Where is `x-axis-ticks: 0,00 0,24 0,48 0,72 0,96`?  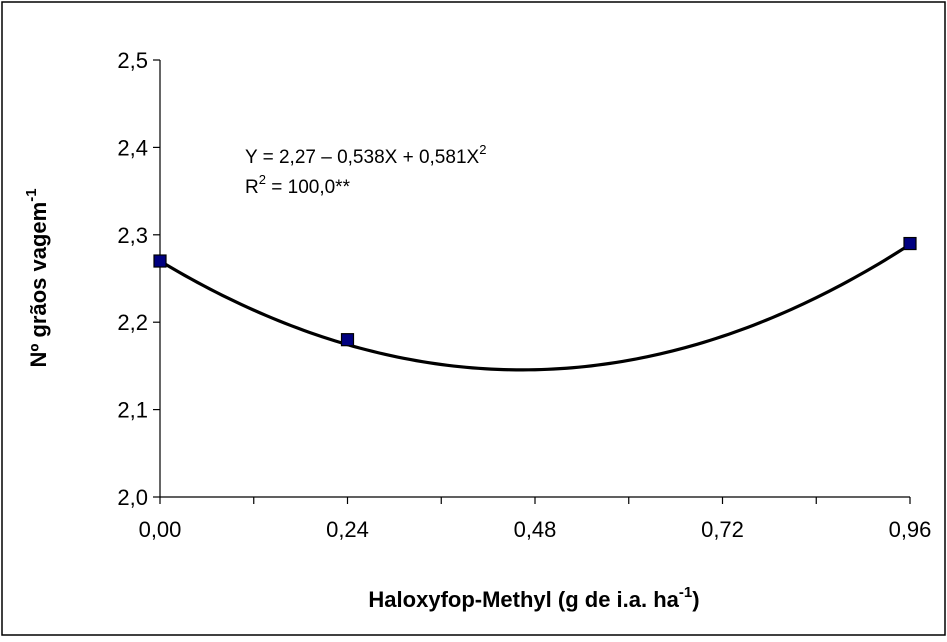 x-axis-ticks: 0,00 0,24 0,48 0,72 0,96 is located at coordinates (535, 519).